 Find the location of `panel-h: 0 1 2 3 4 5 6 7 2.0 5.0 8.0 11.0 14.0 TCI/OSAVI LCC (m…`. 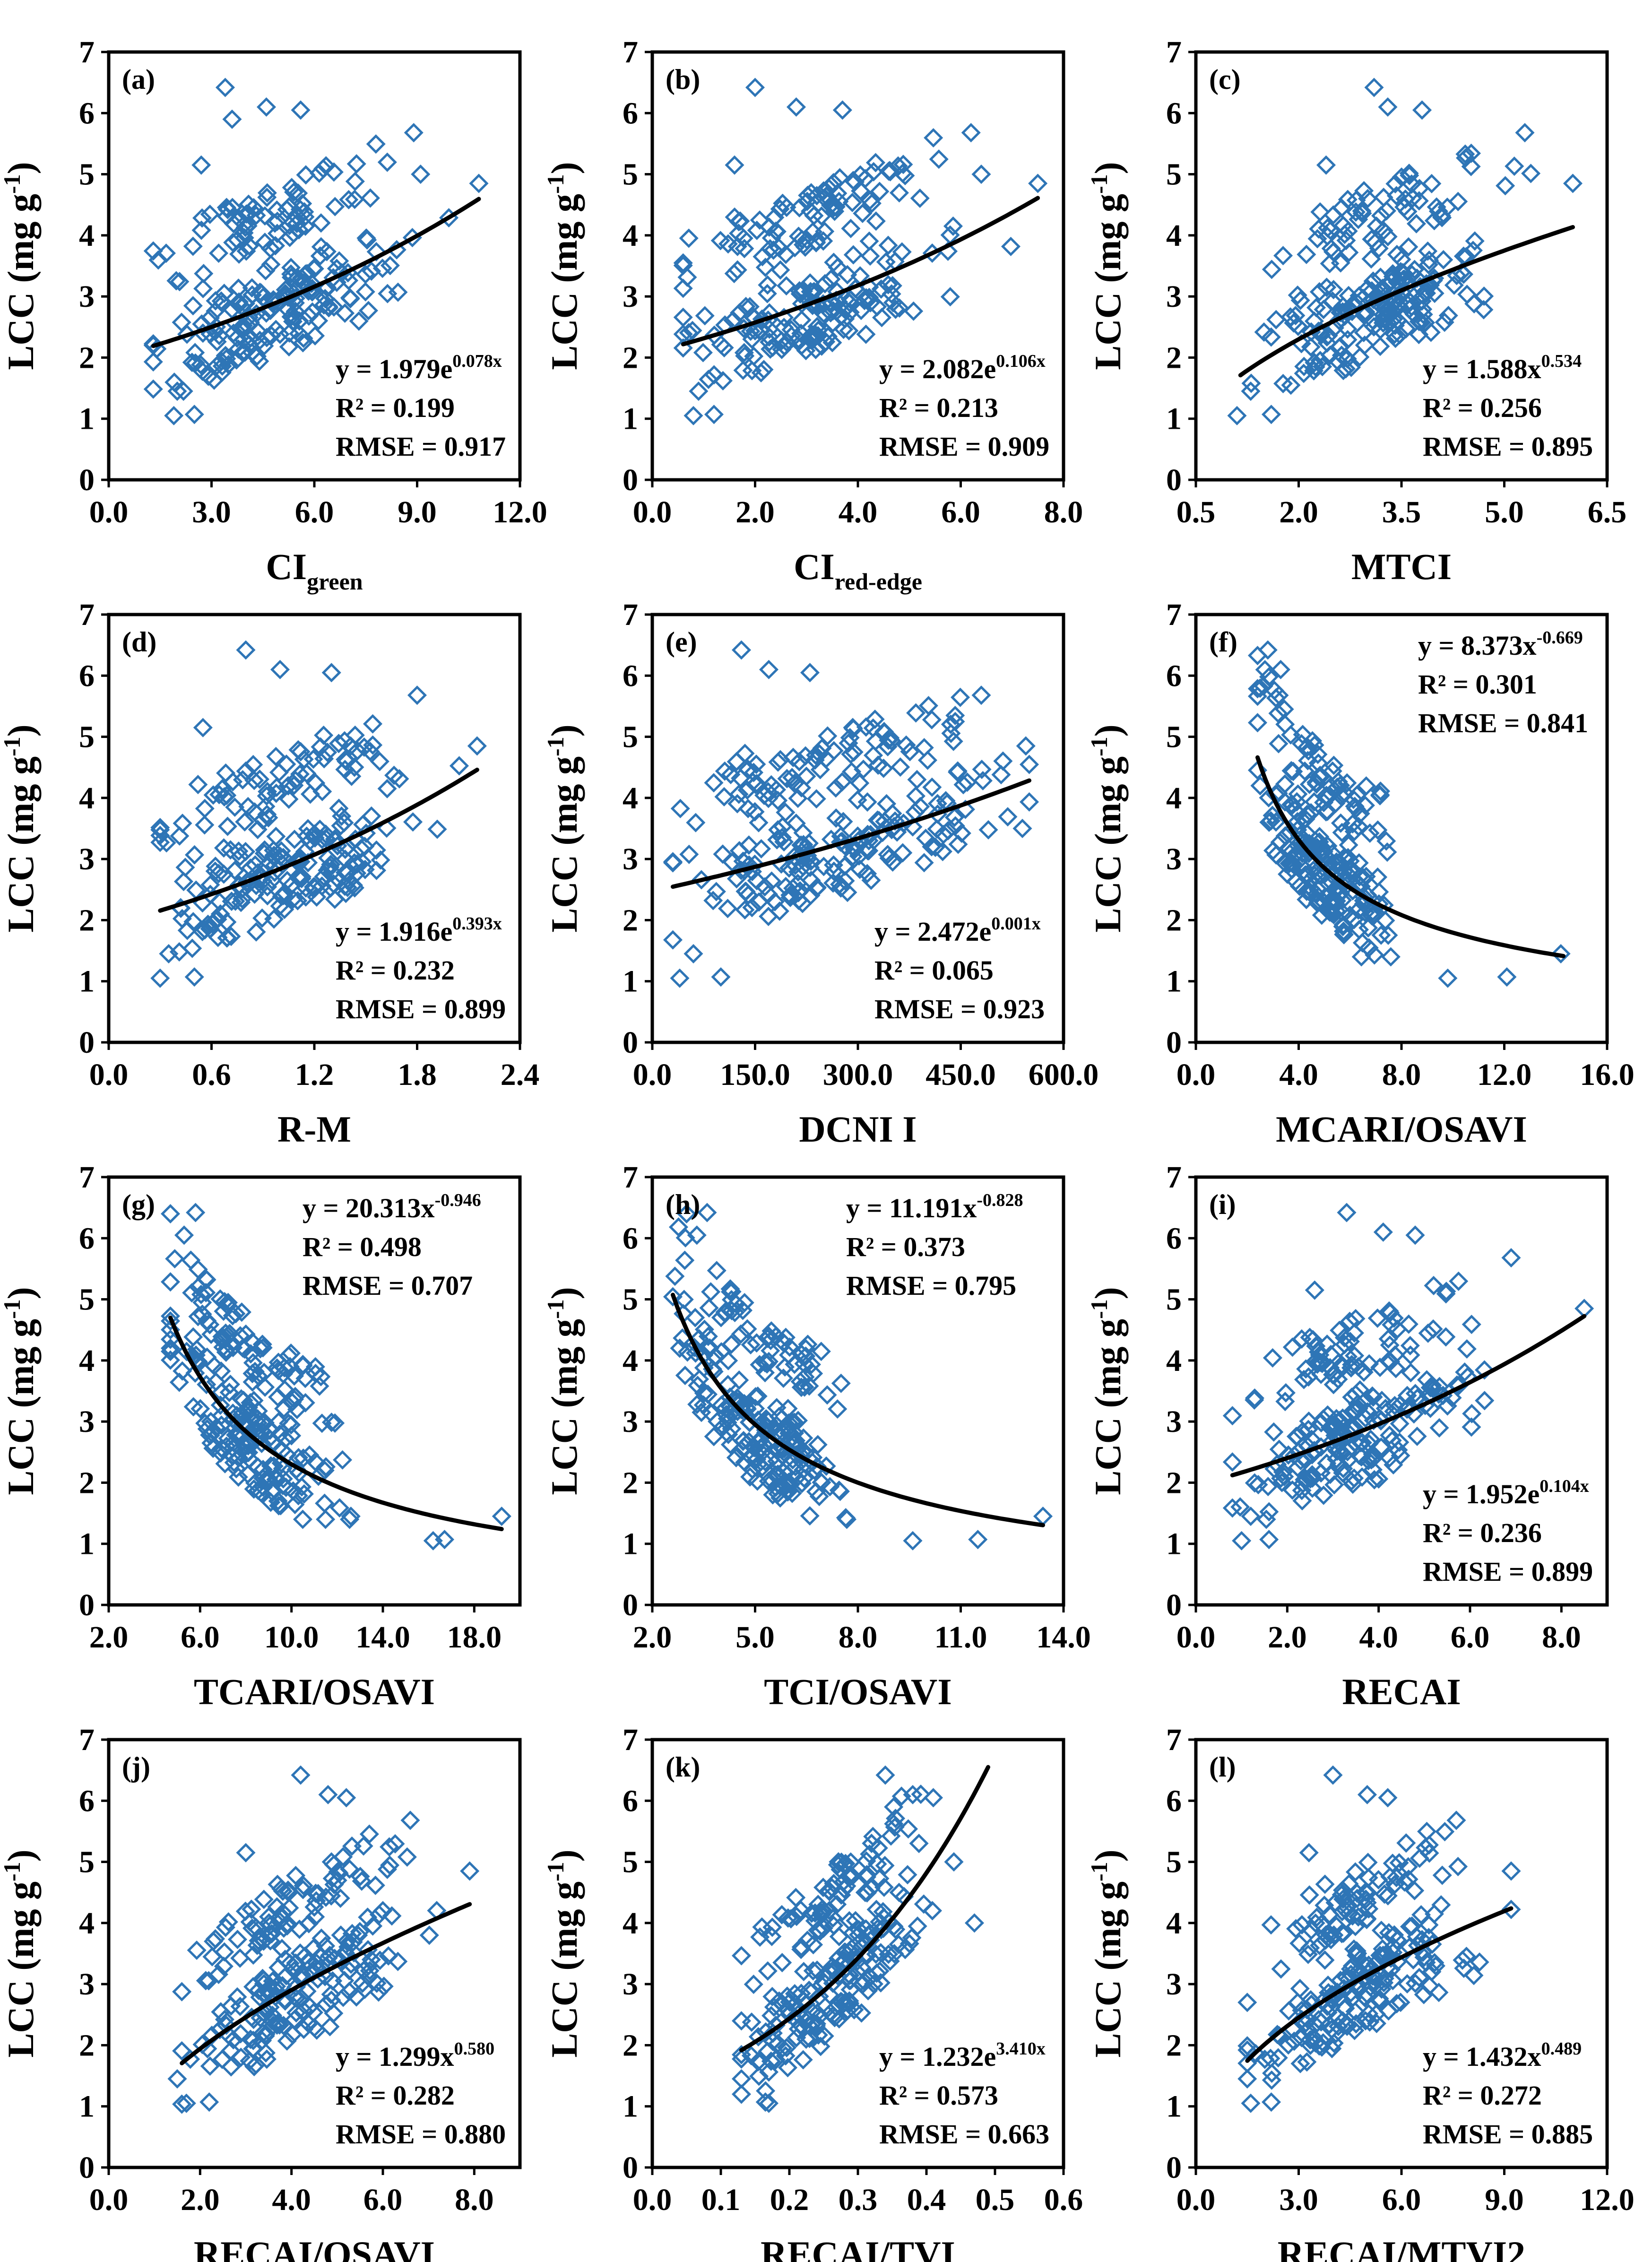

panel-h: 0 1 2 3 4 5 6 7 2.0 5.0 8.0 11.0 14.0 TCI/OSAVI LCC (m… is located at coordinates (817, 1436).